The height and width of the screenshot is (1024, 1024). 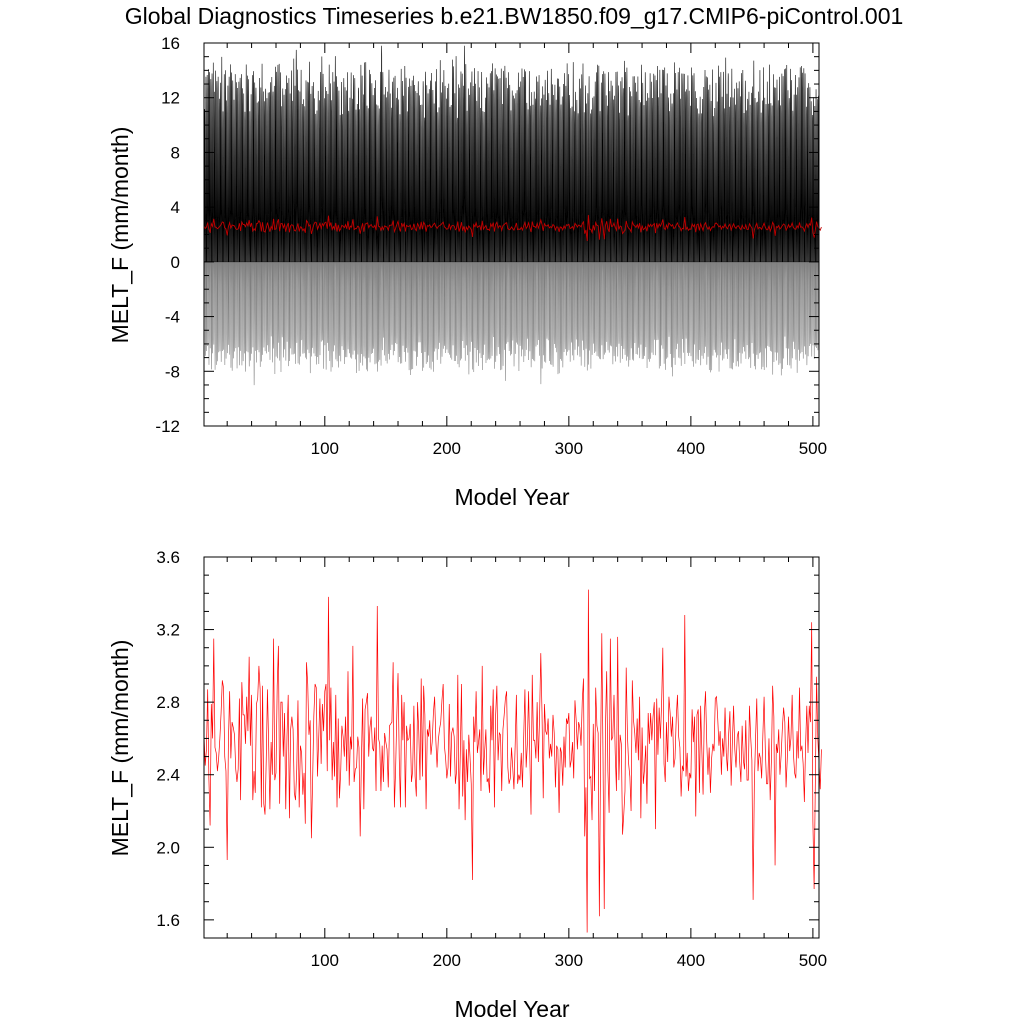 What do you see at coordinates (120, 235) in the screenshot?
I see `p1-y-axis-label: MELT_F (mm/month)` at bounding box center [120, 235].